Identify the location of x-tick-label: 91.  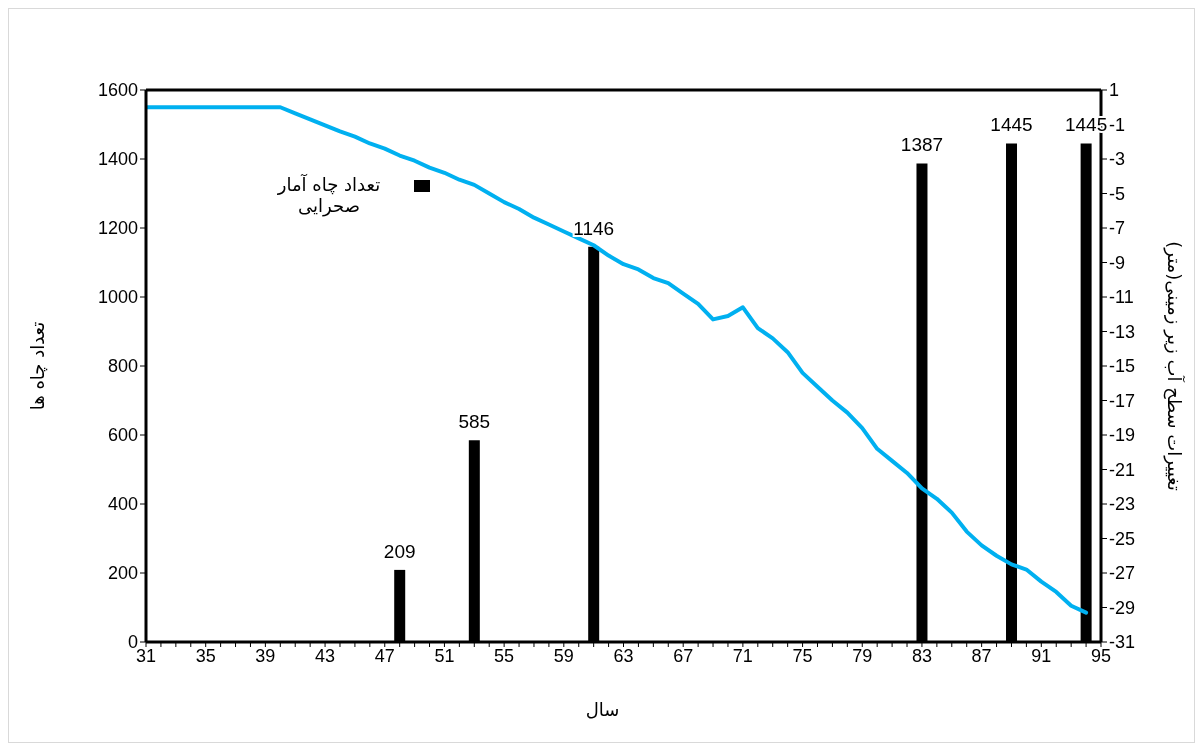
(1041, 655).